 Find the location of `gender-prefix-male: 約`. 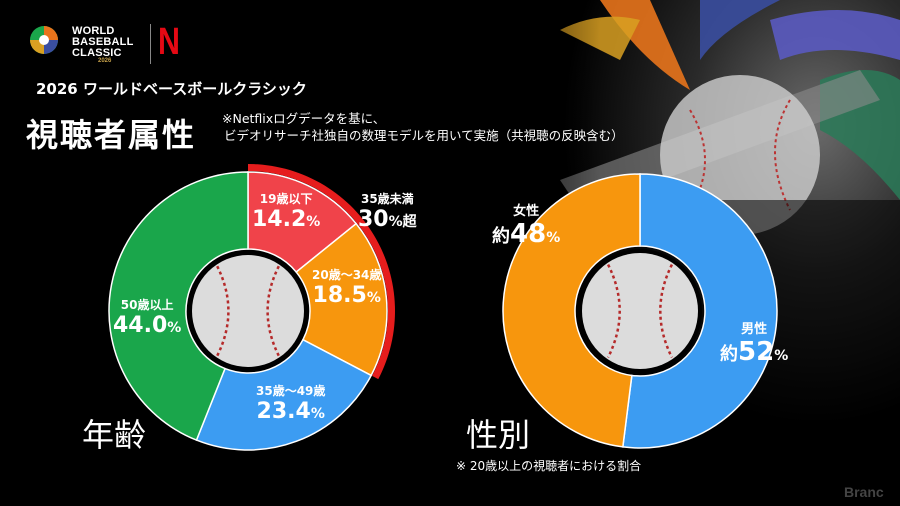

gender-prefix-male: 約 is located at coordinates (729, 354).